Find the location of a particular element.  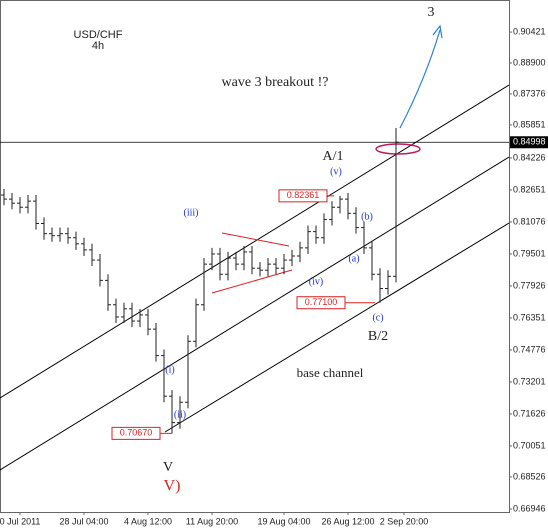

y-tick-label: 0.85851 is located at coordinates (529, 124).